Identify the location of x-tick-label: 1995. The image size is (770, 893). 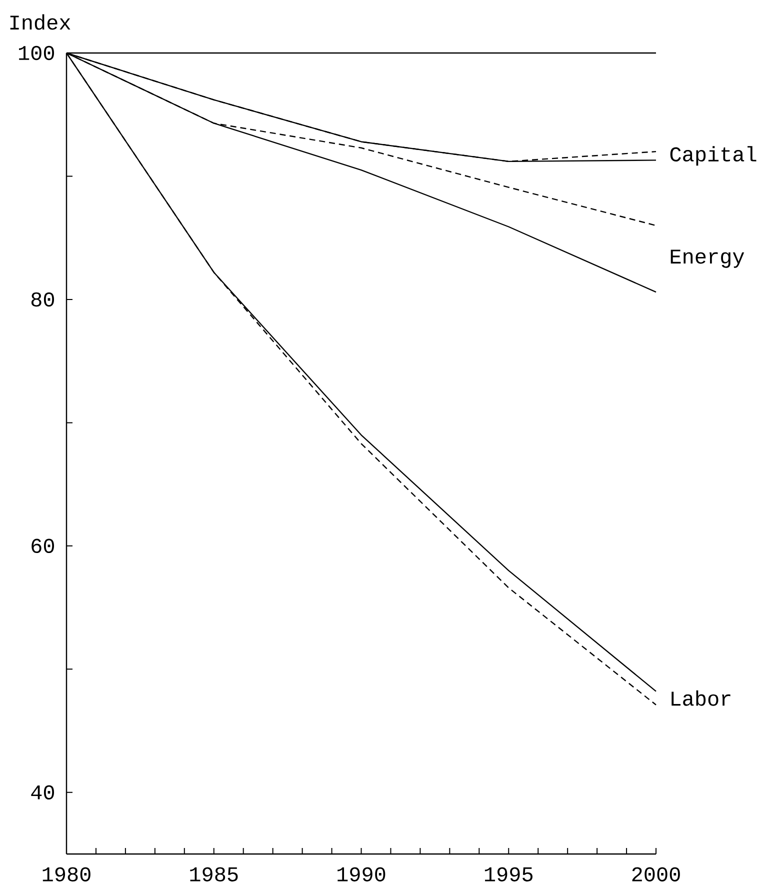
(508, 874).